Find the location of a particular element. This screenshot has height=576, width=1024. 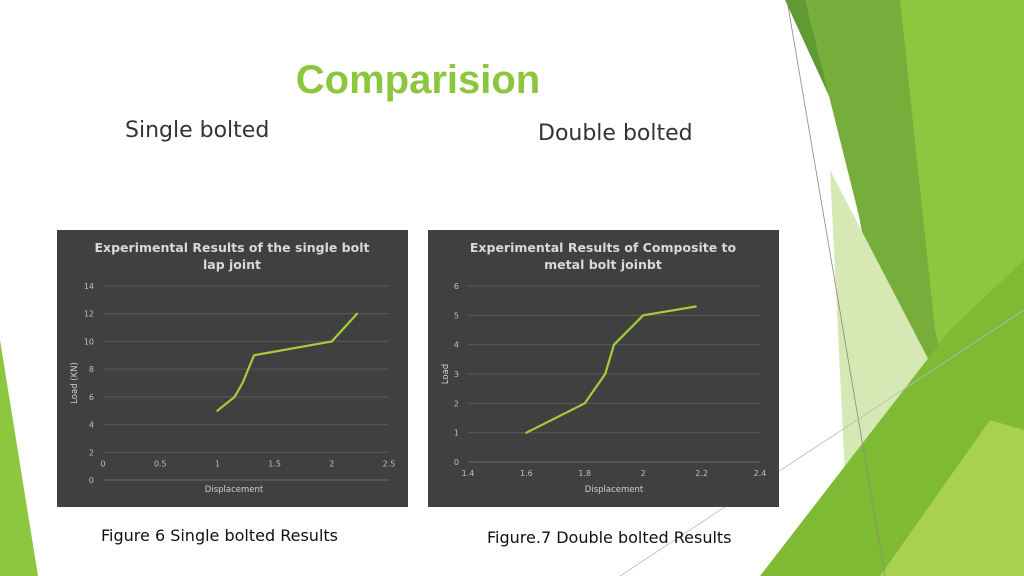

double-chart-title-line: metal bolt joinbt is located at coordinates (603, 264).